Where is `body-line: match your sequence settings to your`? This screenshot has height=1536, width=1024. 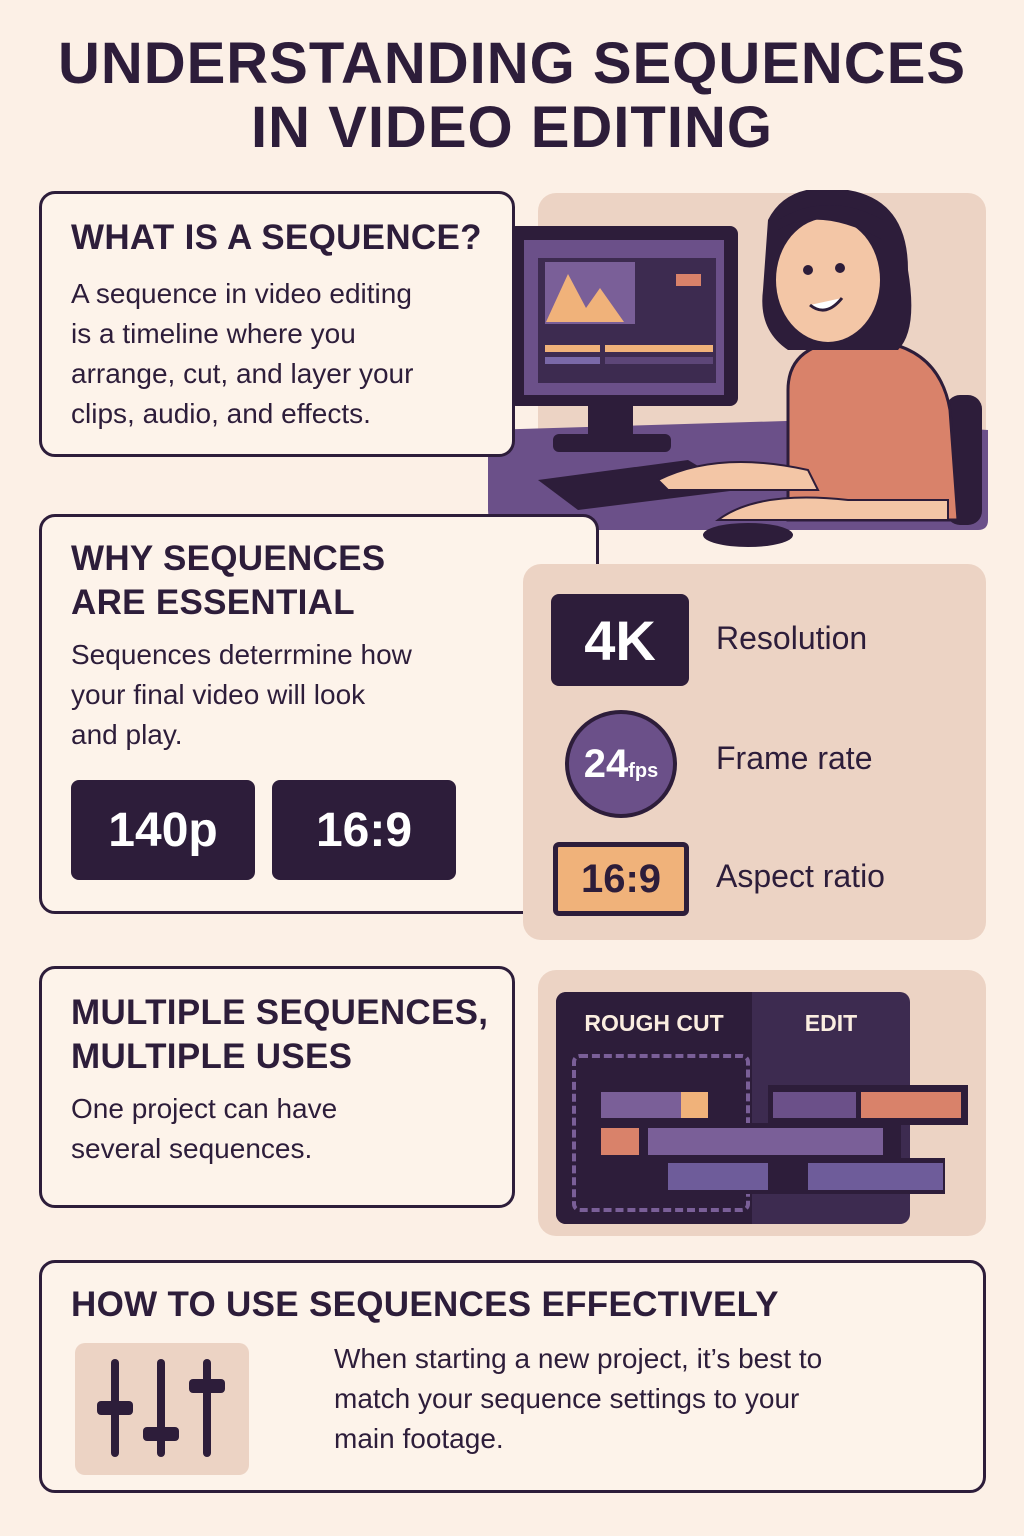
body-line: match your sequence settings to your is located at coordinates (567, 1398).